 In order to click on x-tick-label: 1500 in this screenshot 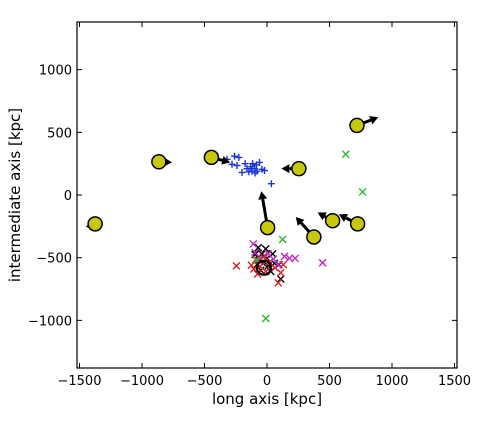, I will do `click(454, 381)`.